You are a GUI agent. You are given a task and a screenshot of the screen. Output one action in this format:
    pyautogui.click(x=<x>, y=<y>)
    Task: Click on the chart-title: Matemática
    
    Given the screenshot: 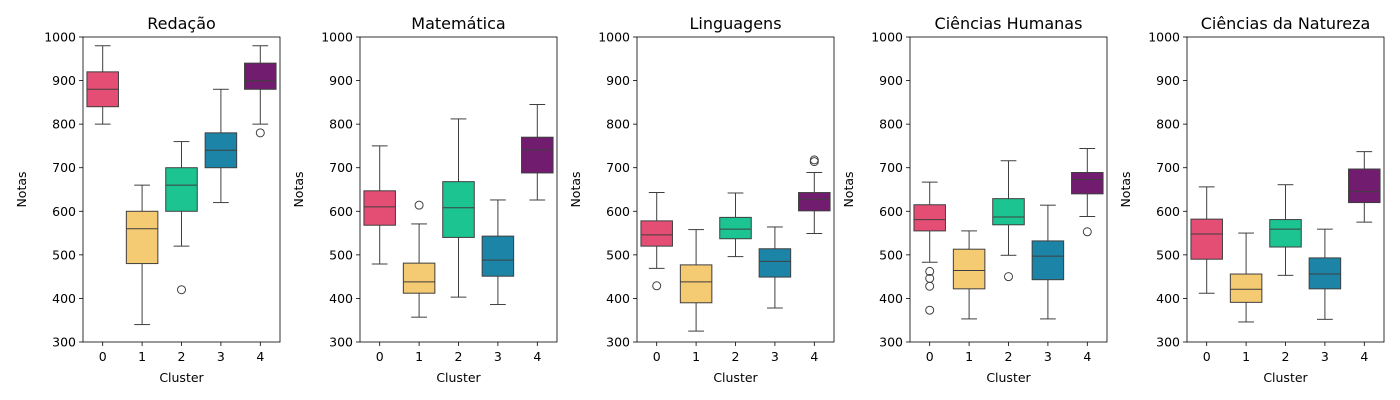 What is the action you would take?
    pyautogui.click(x=458, y=23)
    